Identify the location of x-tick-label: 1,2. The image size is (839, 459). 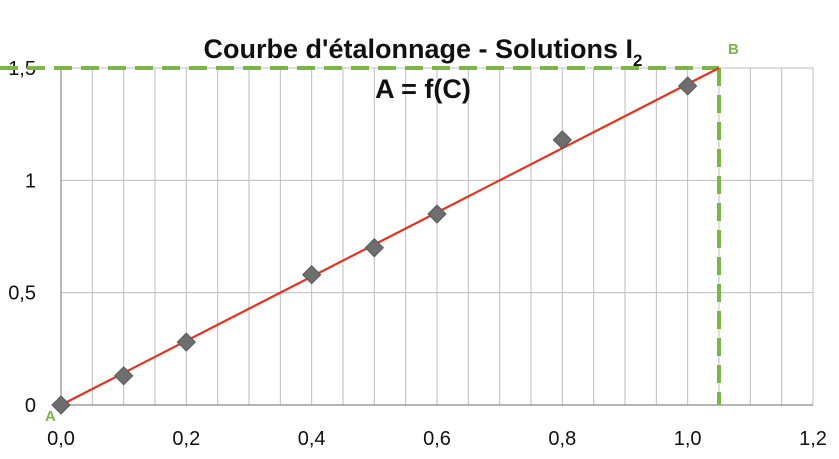
(813, 439).